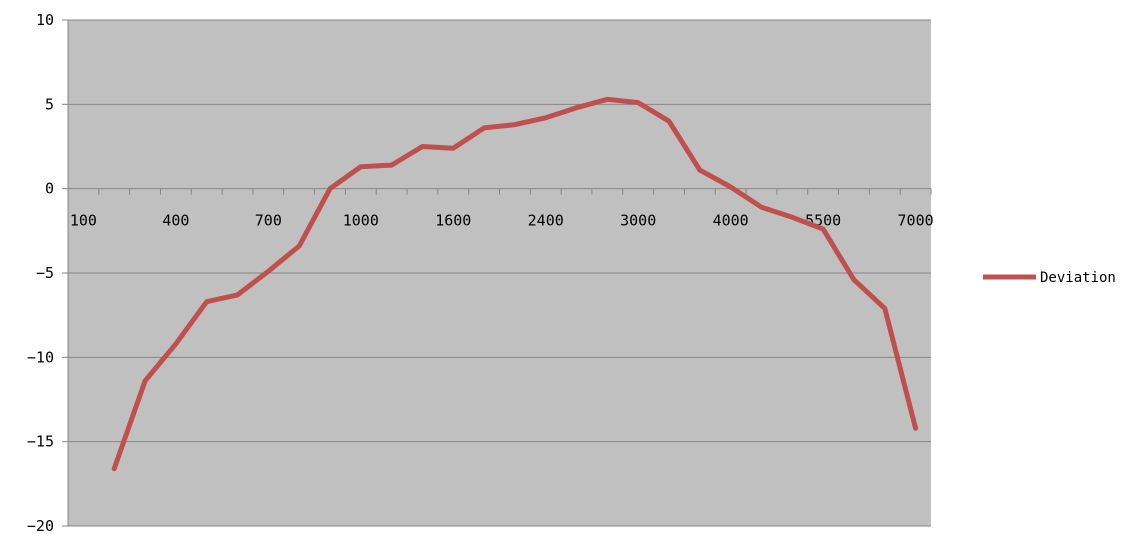 This screenshot has width=1141, height=534. I want to click on x-axis: 100 400 700 1000 1600 2400 3000 4000 5500 7000, so click(500, 209).